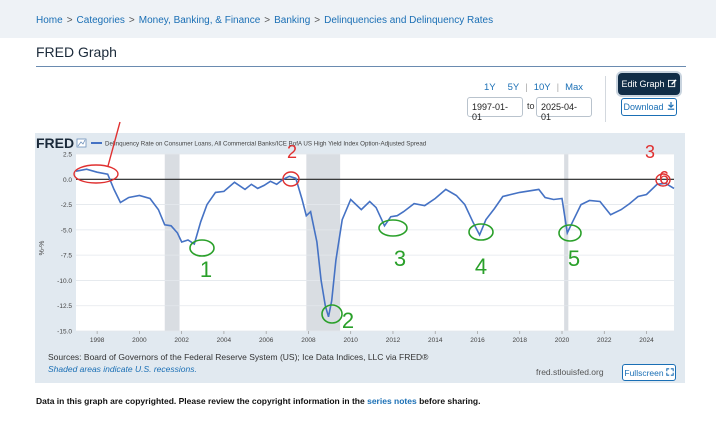 The image size is (716, 432). I want to click on range-5y-link: 5Y, so click(513, 87).